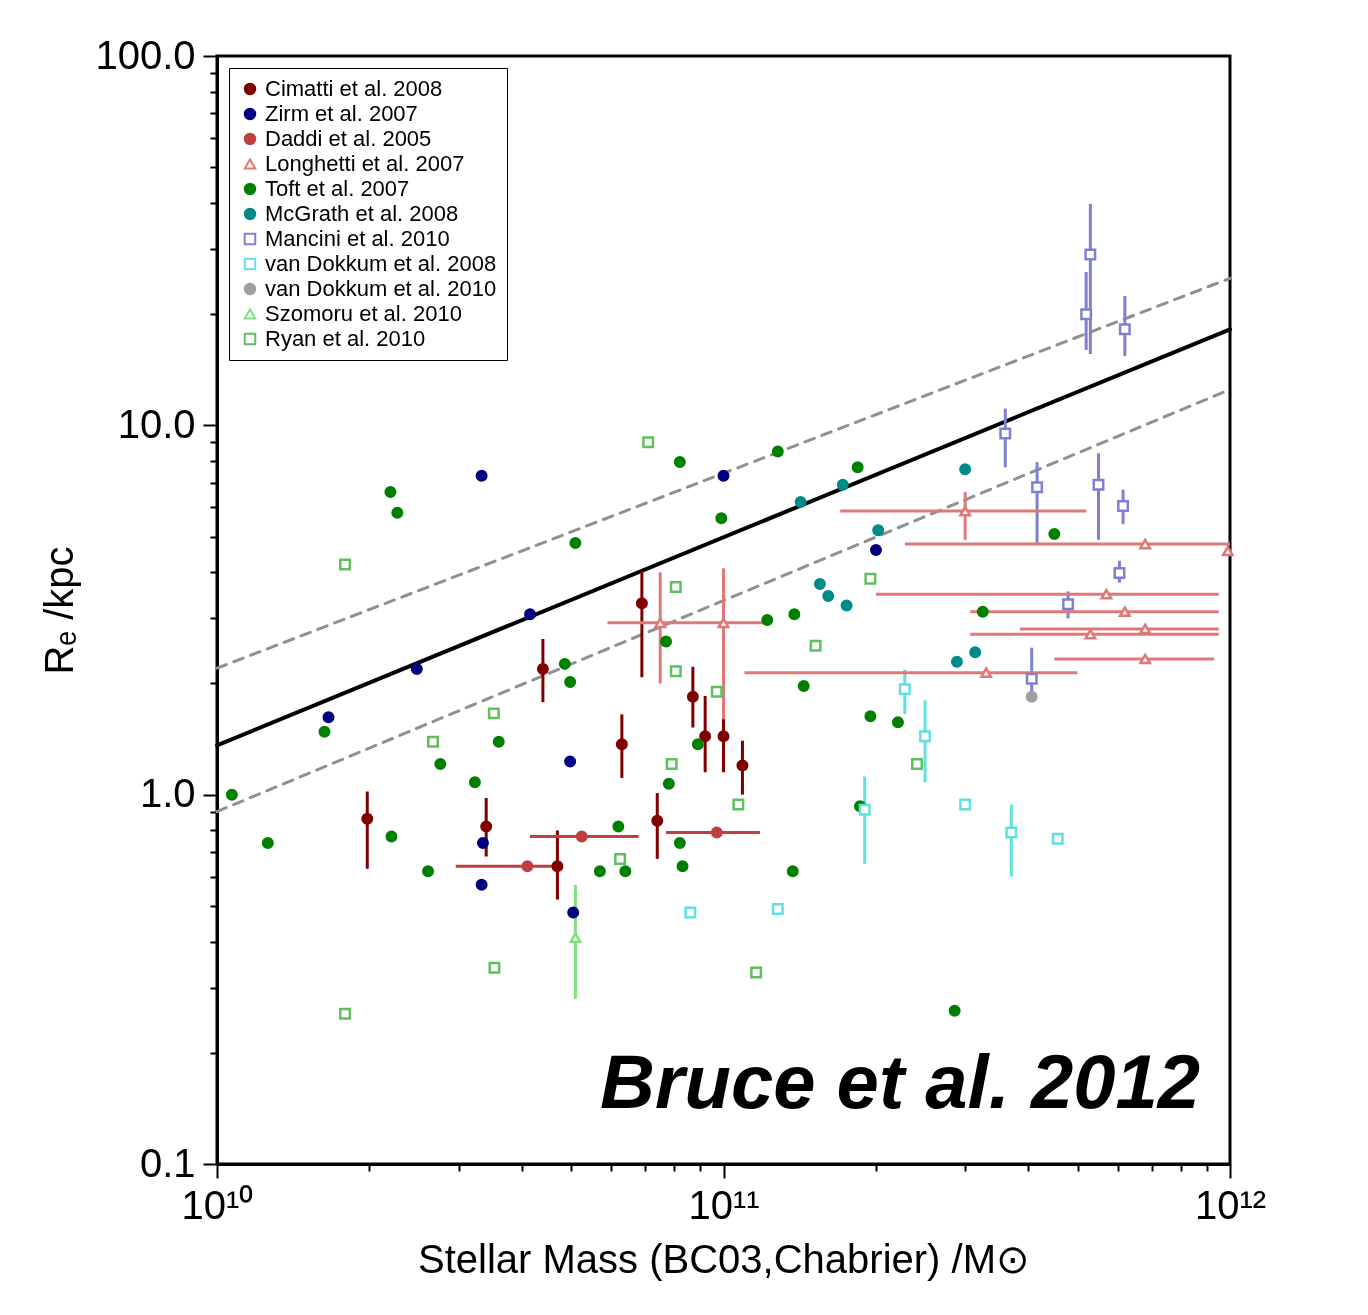  What do you see at coordinates (354, 88) in the screenshot?
I see `legend-label: Cimatti et al. 2008` at bounding box center [354, 88].